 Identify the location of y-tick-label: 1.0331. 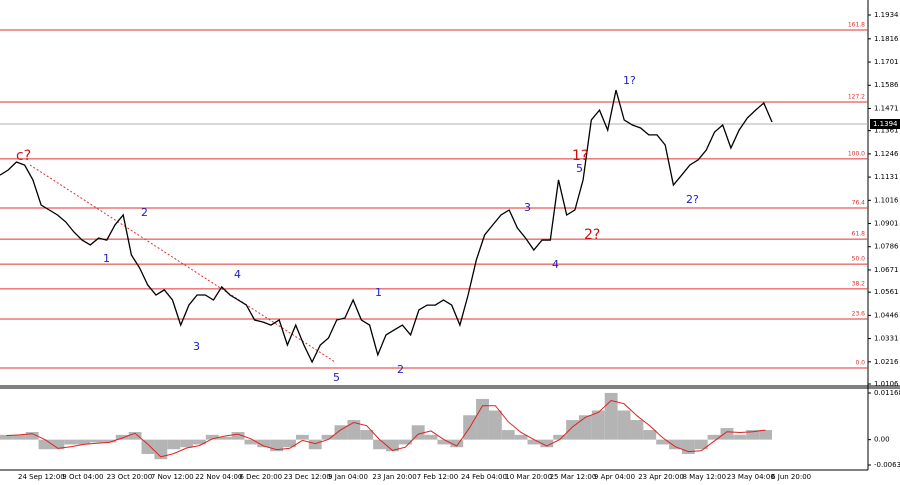
(886, 339).